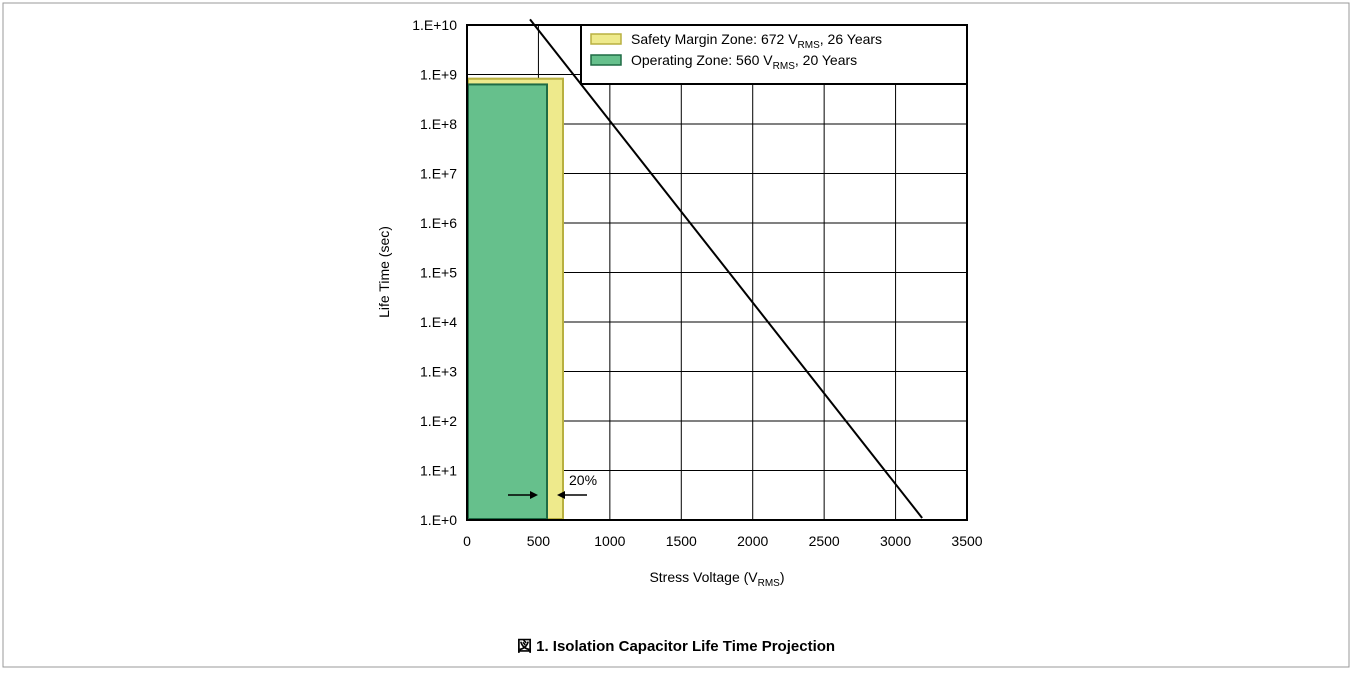 The height and width of the screenshot is (676, 1353). Describe the element at coordinates (752, 541) in the screenshot. I see `x-tick-label: 2000` at that location.